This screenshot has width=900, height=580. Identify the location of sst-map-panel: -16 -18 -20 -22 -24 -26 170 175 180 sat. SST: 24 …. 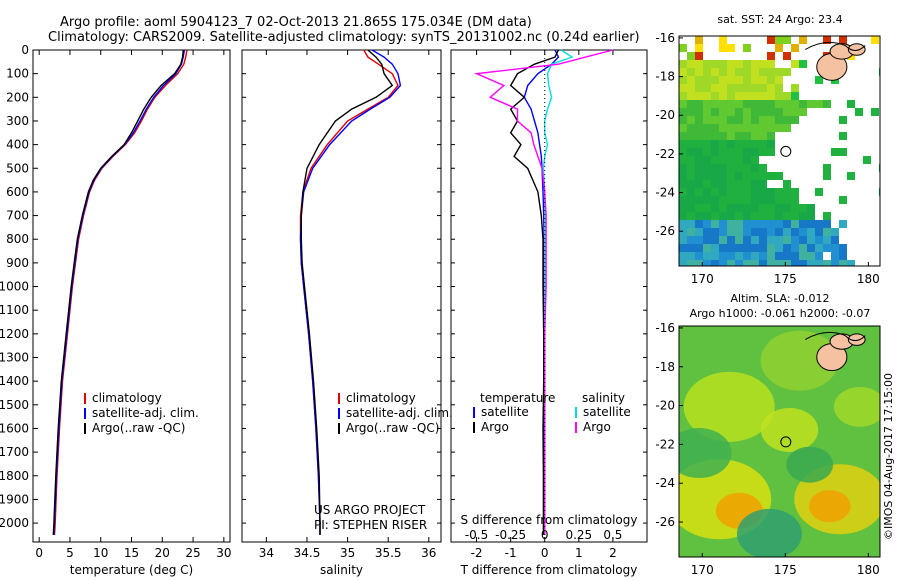
(768, 149).